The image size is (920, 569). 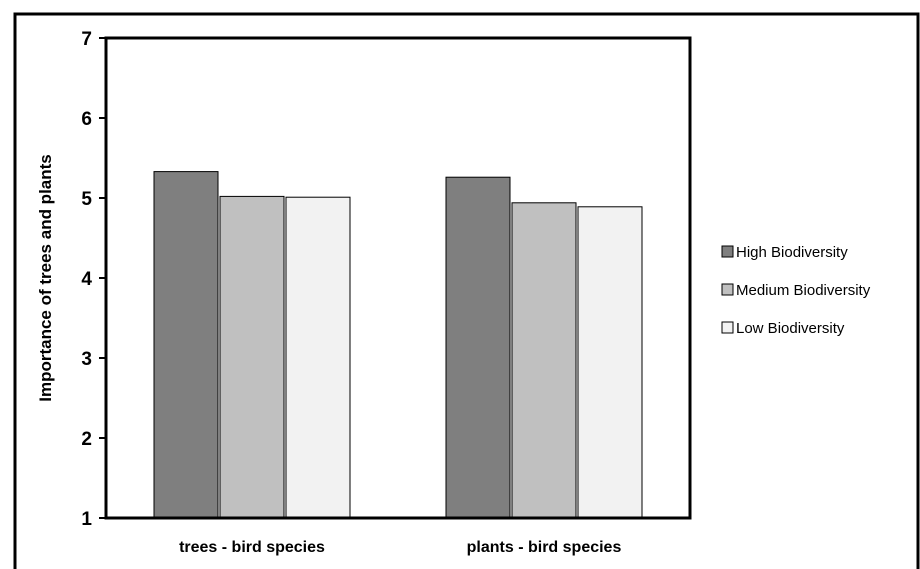 What do you see at coordinates (86, 119) in the screenshot?
I see `y-tick-label: 6` at bounding box center [86, 119].